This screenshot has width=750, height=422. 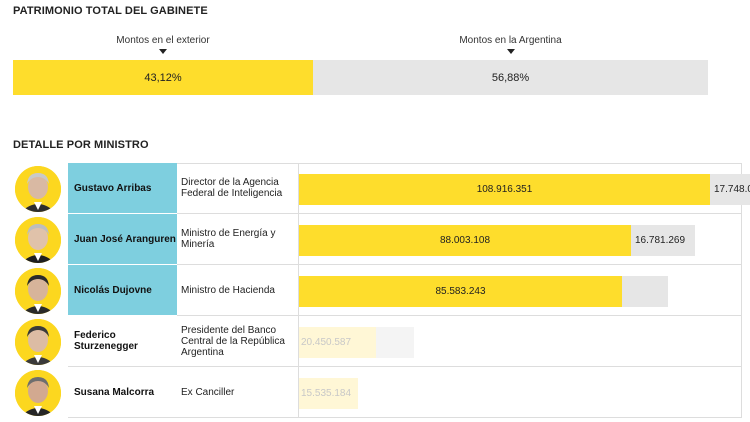 I want to click on total-section-title: PATRIMONIO TOTAL DEL GABINETE, so click(x=110, y=11).